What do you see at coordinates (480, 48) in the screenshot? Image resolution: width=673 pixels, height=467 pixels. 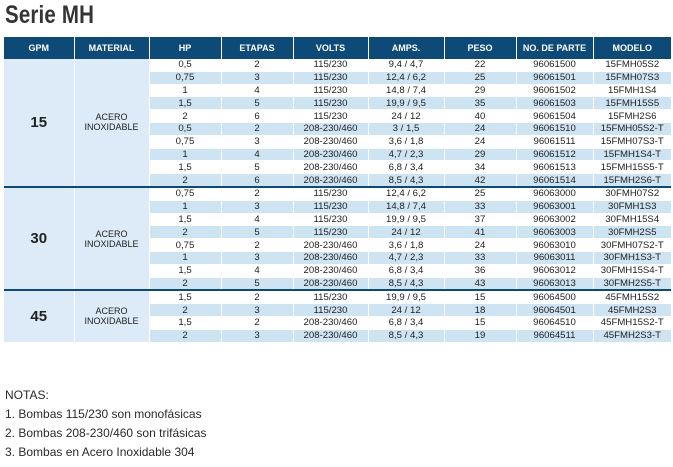 I see `col-header-peso: PESO` at bounding box center [480, 48].